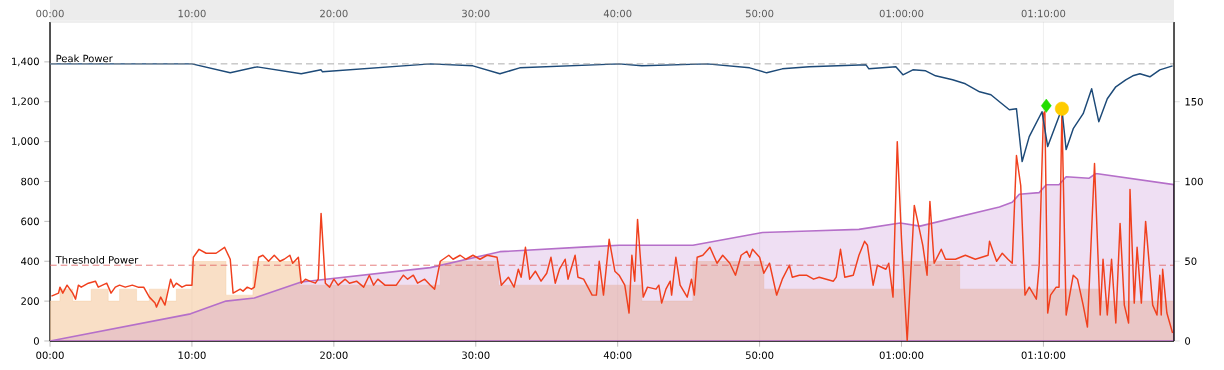  Describe the element at coordinates (334, 13) in the screenshot. I see `x-tick-label: 20:00` at that location.